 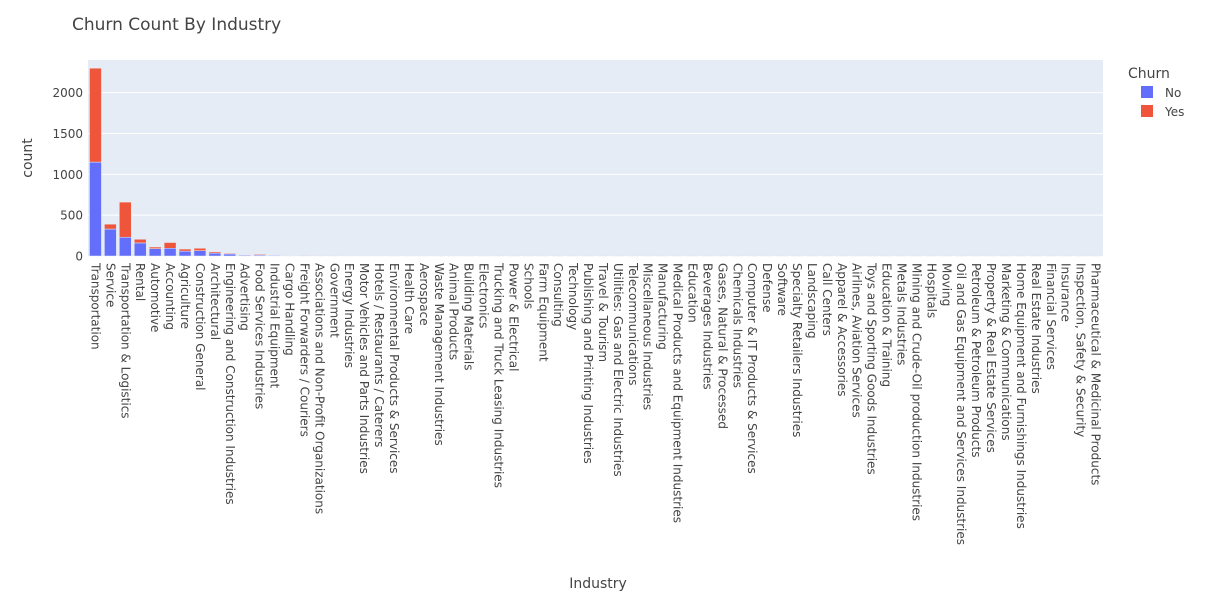 What do you see at coordinates (155, 297) in the screenshot?
I see `x-tick-label: Automotive` at bounding box center [155, 297].